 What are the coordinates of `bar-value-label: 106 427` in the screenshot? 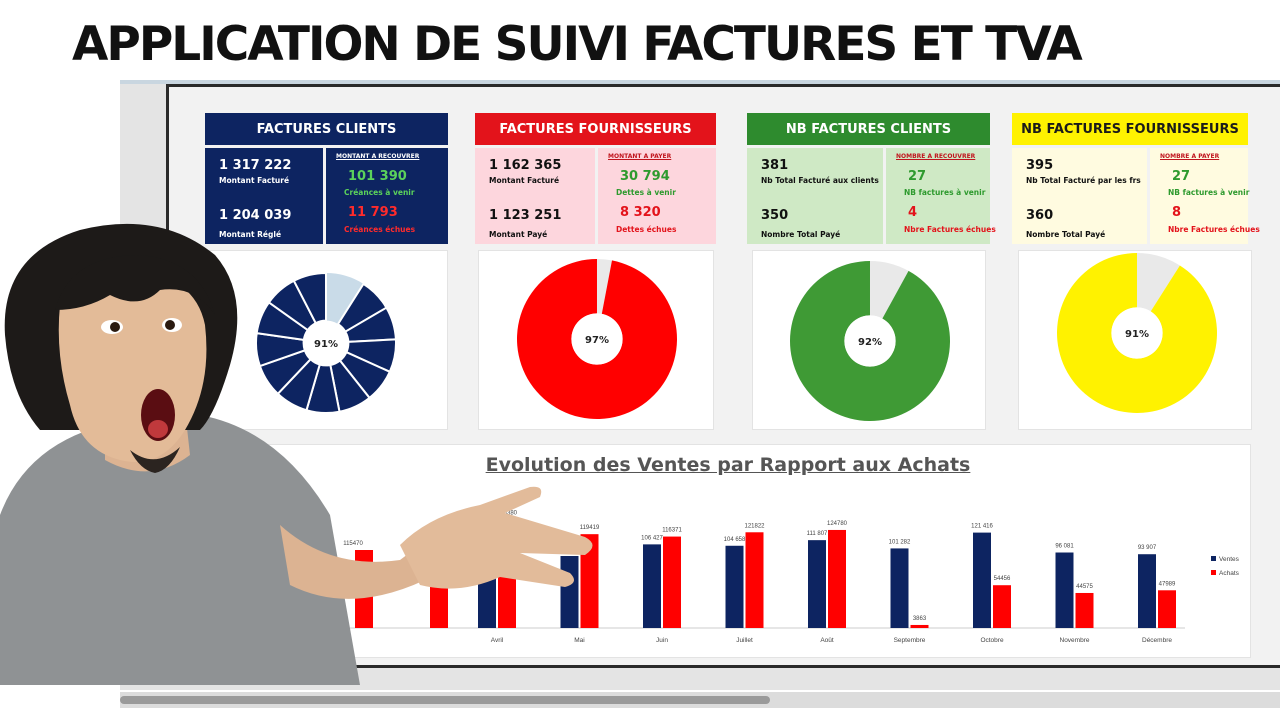 It's located at (652, 538).